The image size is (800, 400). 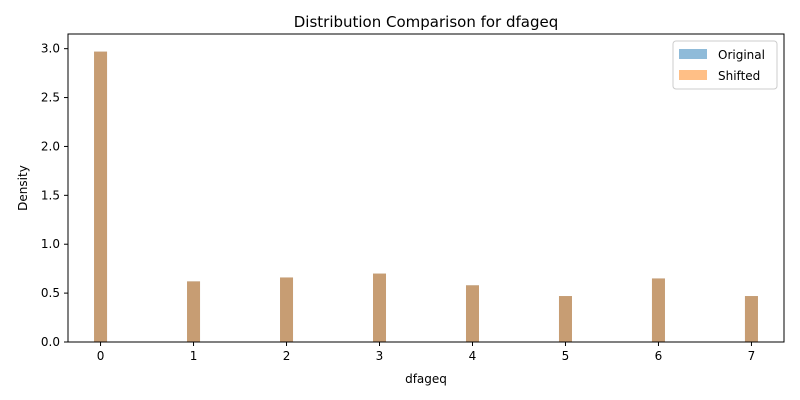 I want to click on y-tick-label: 2.0, so click(x=50, y=146).